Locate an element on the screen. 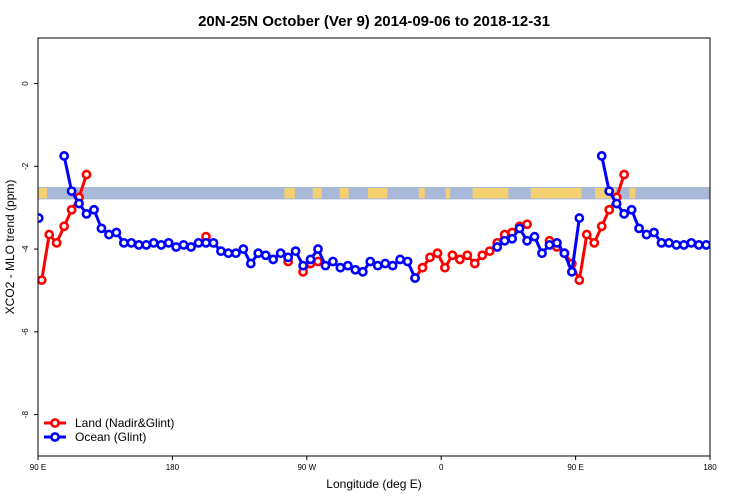 Image resolution: width=750 pixels, height=500 pixels. map-strip is located at coordinates (374, 193).